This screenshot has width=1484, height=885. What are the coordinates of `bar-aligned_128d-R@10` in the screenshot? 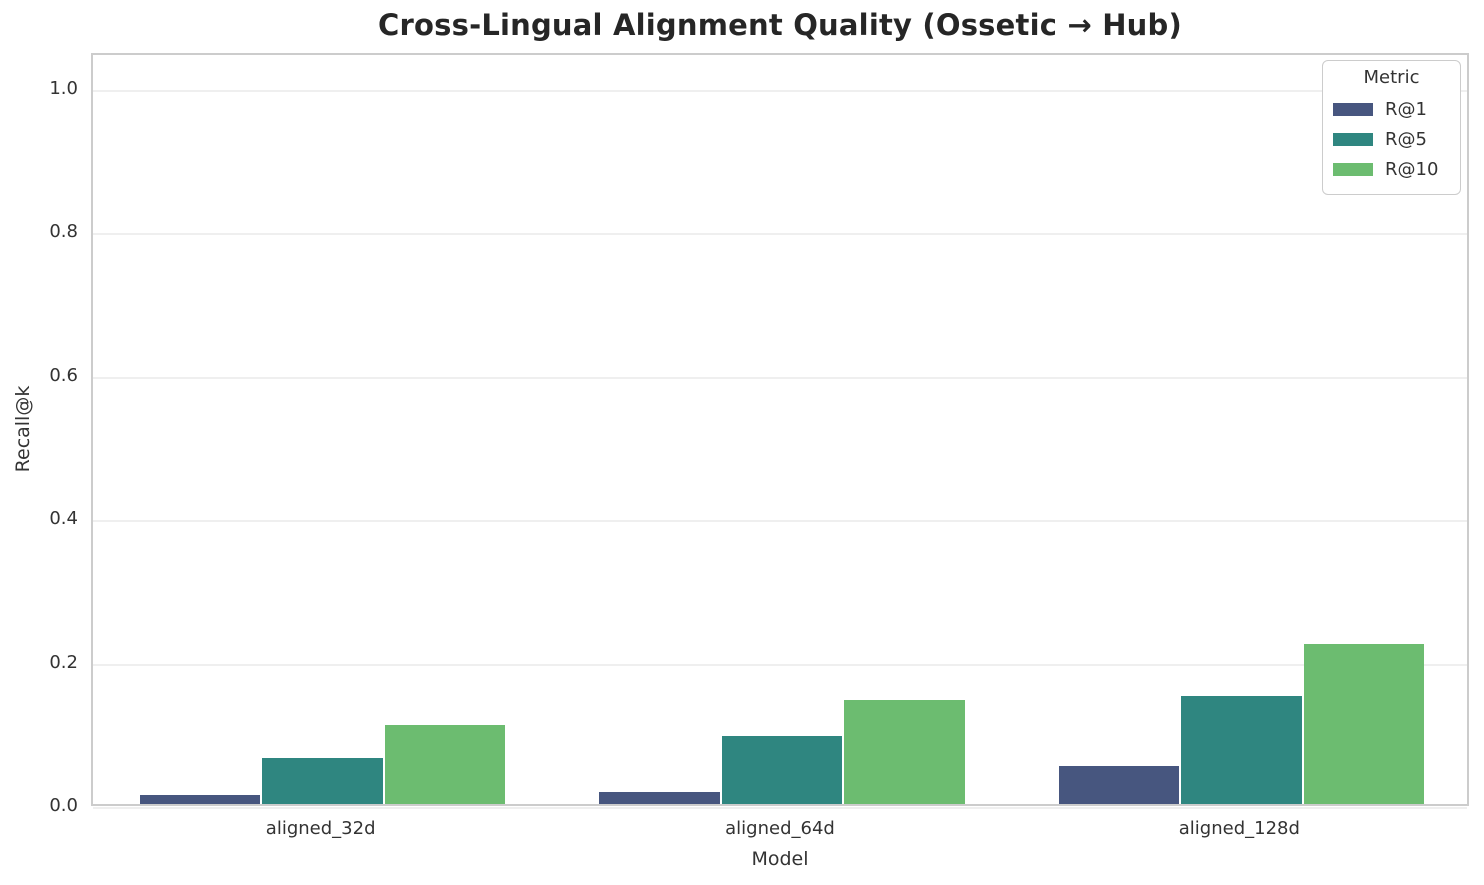 It's located at (1364, 724).